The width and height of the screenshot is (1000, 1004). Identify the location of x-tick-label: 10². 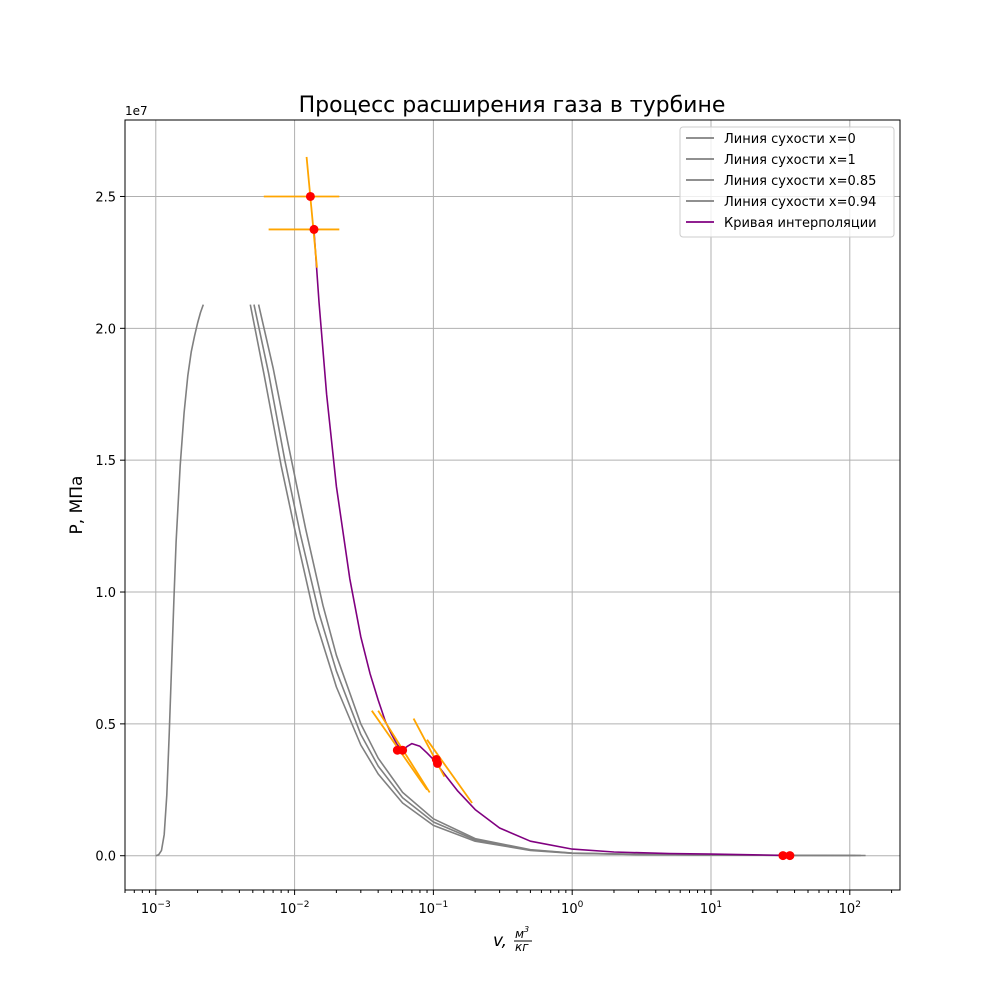
(850, 908).